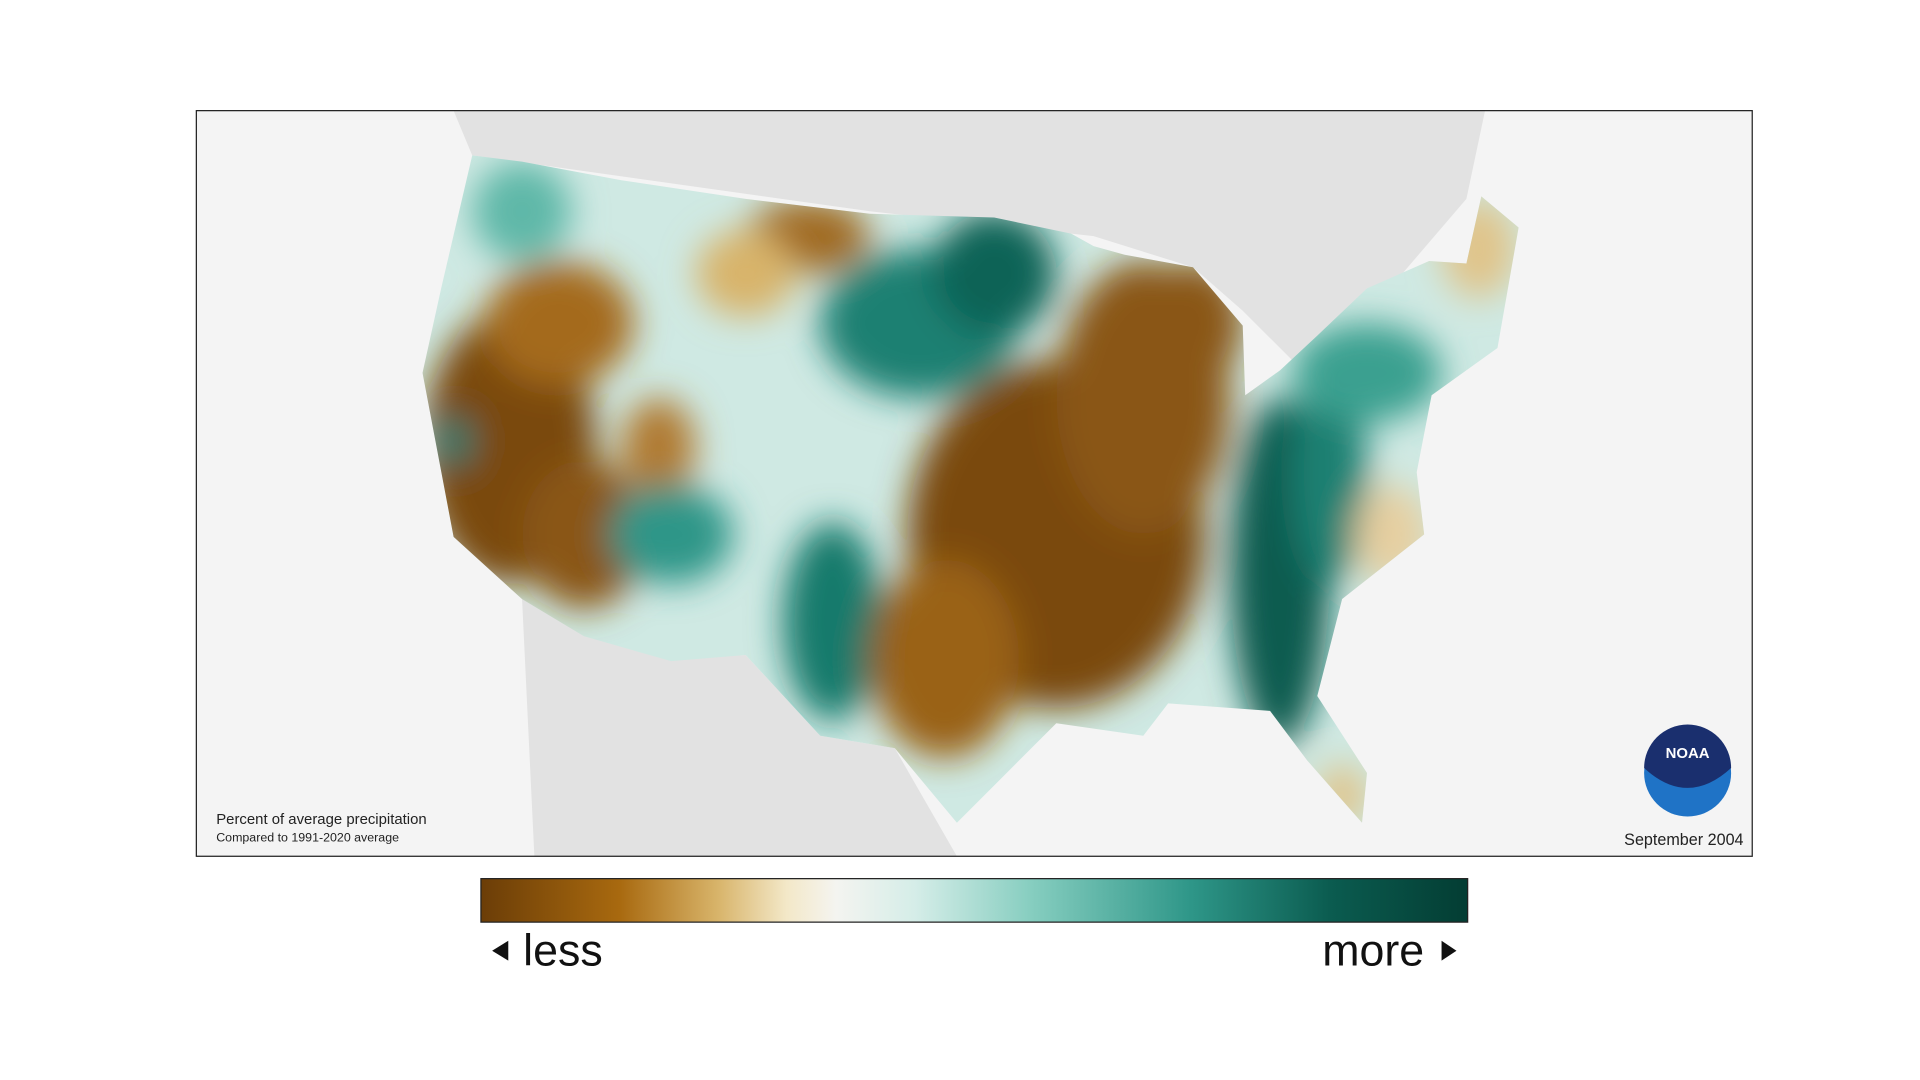 The height and width of the screenshot is (1080, 1920). What do you see at coordinates (969, 235) in the screenshot?
I see `canada` at bounding box center [969, 235].